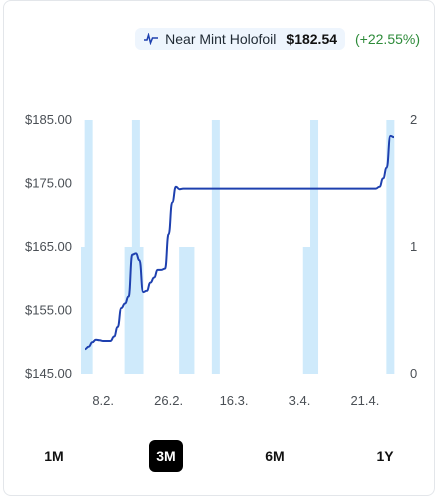 The width and height of the screenshot is (438, 498). I want to click on range-selector: 1M 3M 6M 1Y, so click(219, 458).